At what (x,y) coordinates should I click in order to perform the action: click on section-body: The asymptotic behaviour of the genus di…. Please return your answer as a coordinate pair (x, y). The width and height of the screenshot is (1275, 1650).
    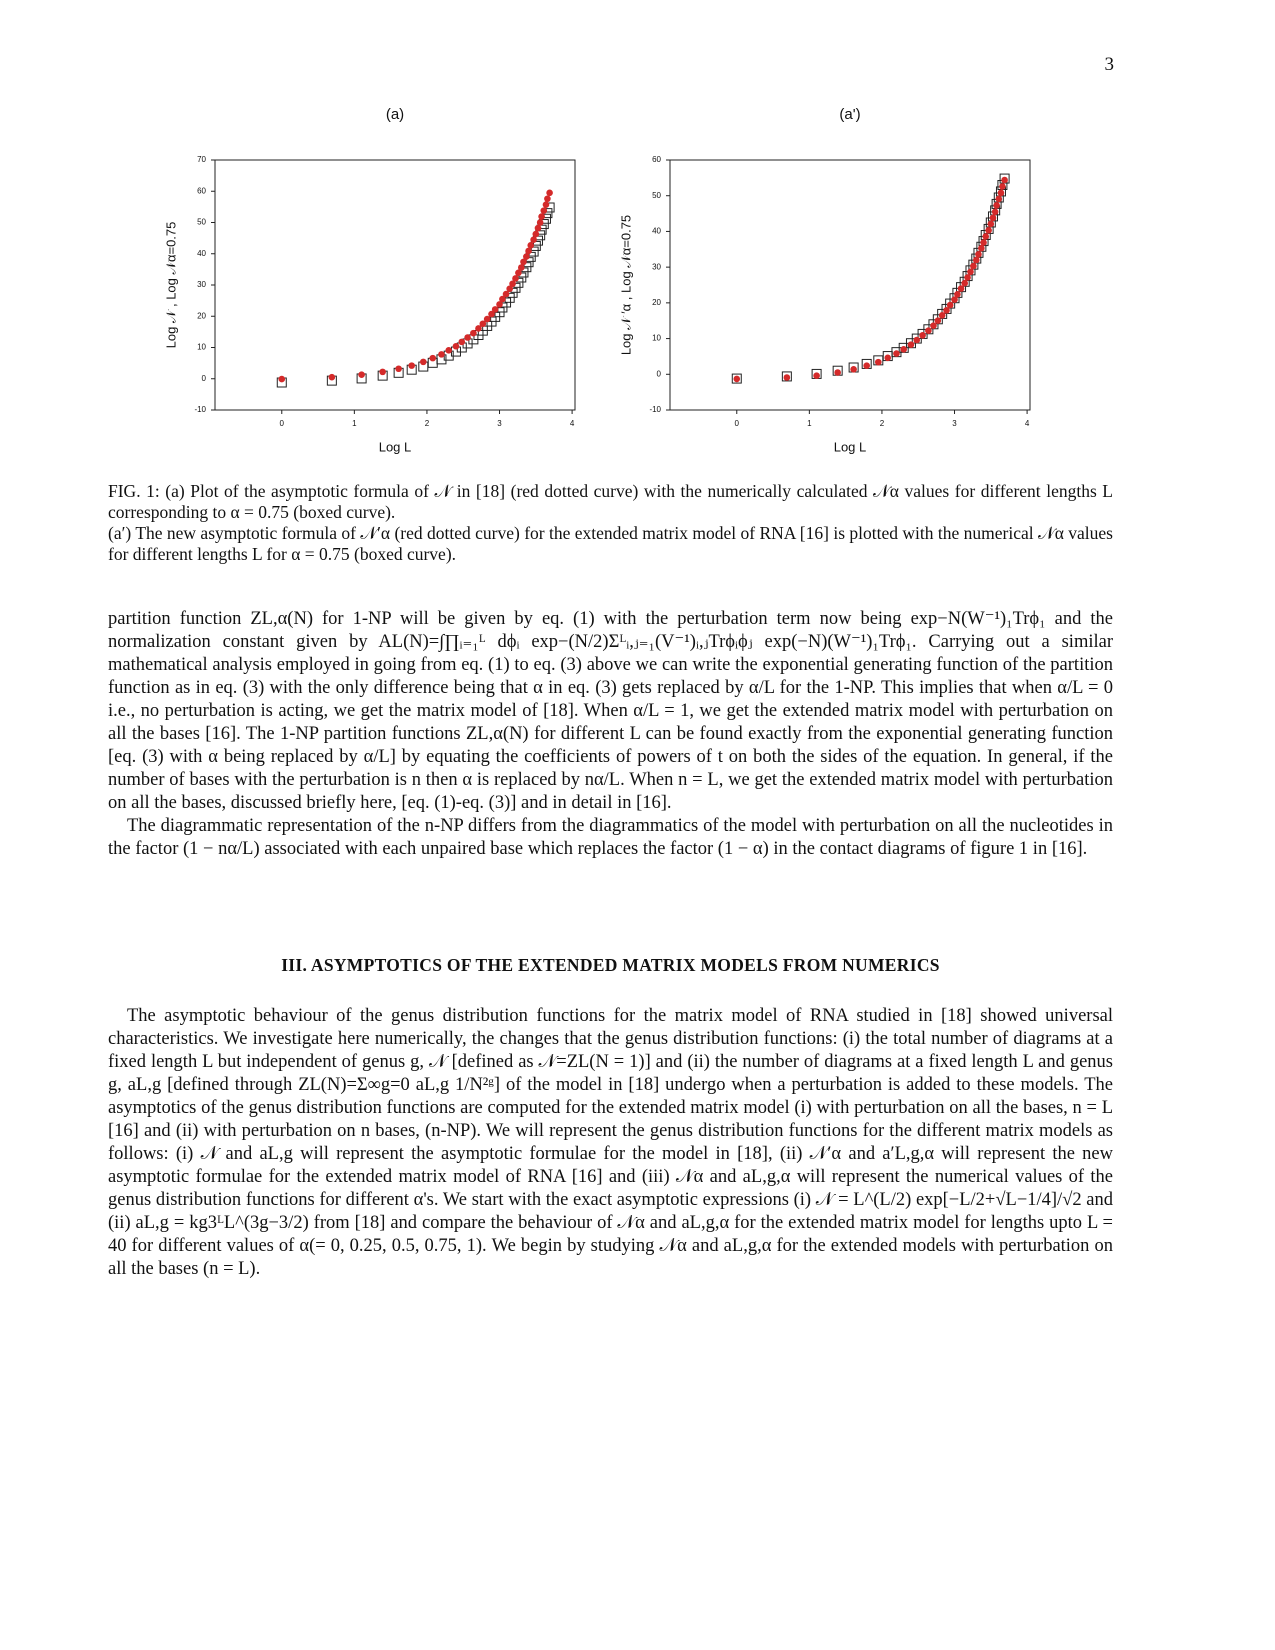
    Looking at the image, I should click on (610, 1143).